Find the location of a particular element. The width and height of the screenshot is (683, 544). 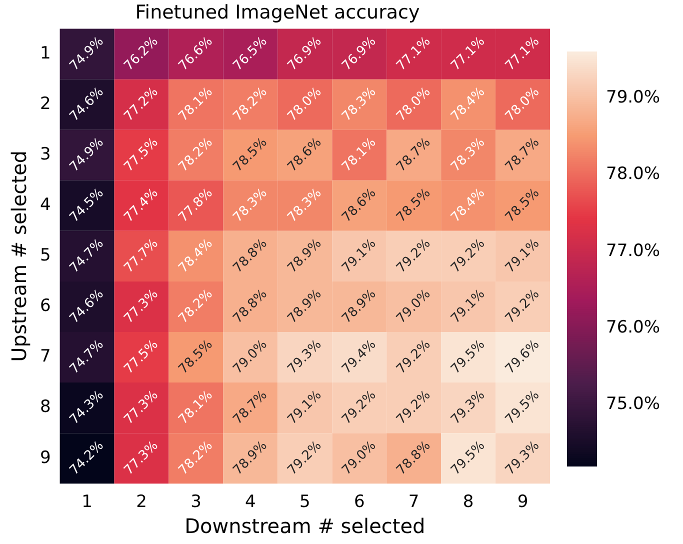

color-bar-label: 76.0% is located at coordinates (633, 327).